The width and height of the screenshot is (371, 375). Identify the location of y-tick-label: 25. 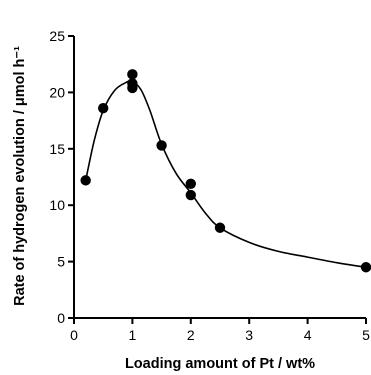
(57, 36).